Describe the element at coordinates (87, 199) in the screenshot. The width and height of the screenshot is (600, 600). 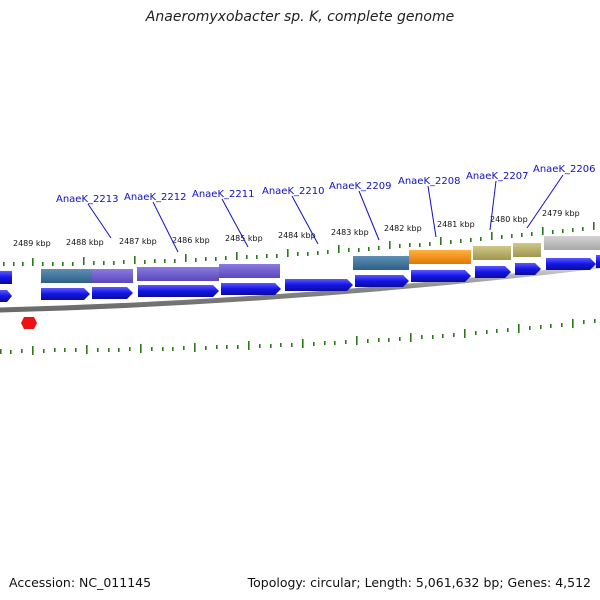
I see `gene-label: AnaeK_2213` at that location.